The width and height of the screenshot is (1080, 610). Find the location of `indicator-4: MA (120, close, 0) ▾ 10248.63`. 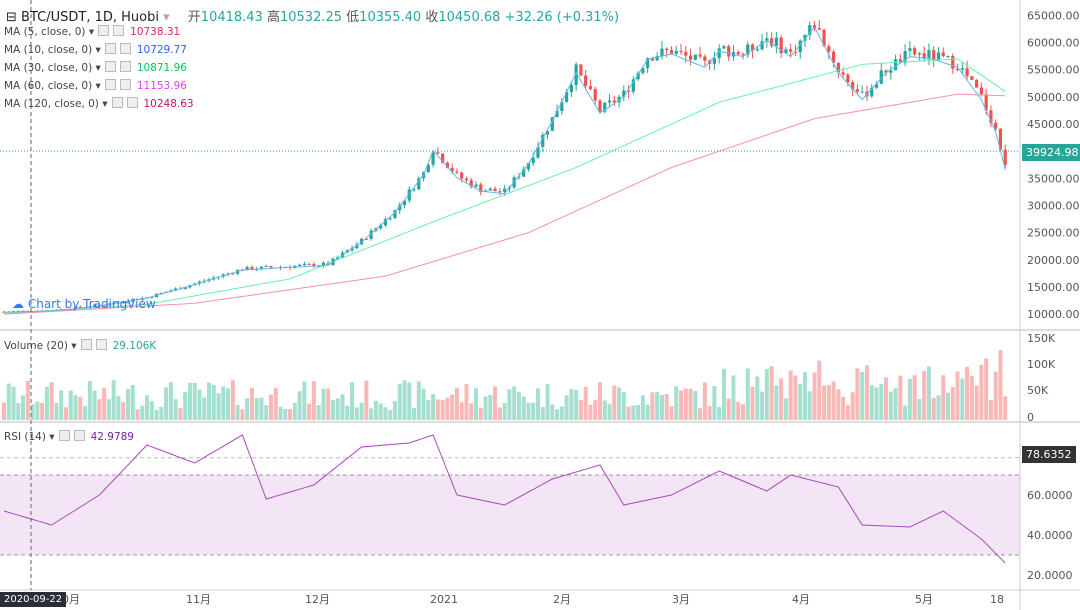

indicator-4: MA (120, close, 0) ▾ 10248.63 is located at coordinates (99, 103).